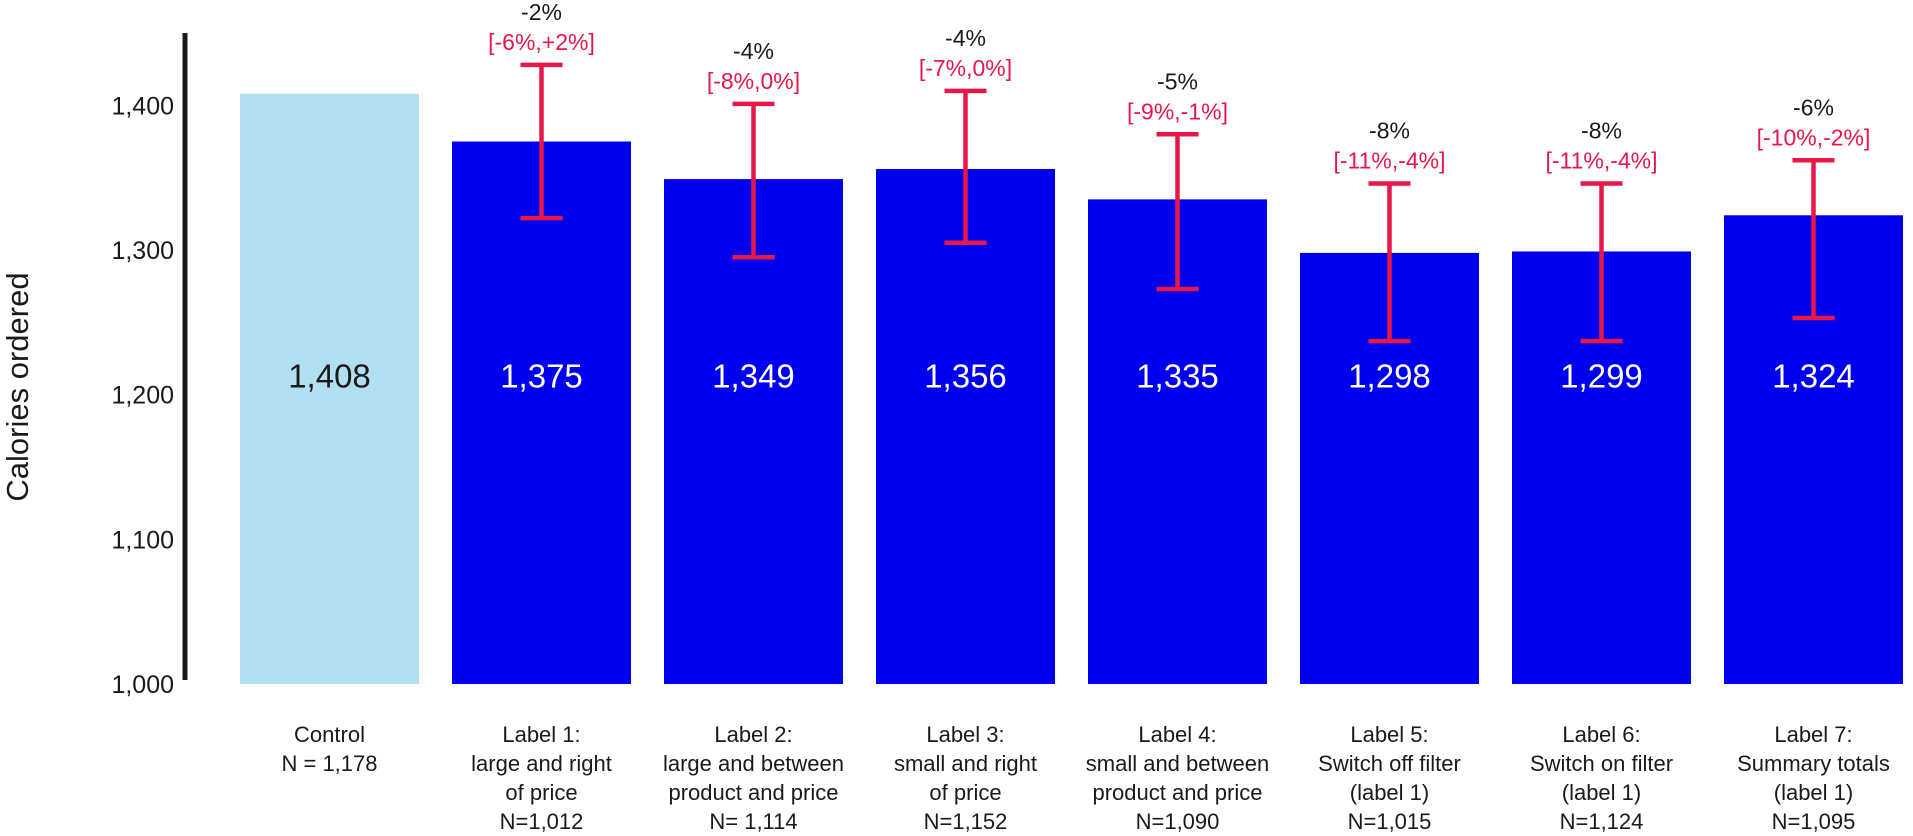  I want to click on category-label-3: Label 3: small and right of price N=1,152, so click(965, 778).